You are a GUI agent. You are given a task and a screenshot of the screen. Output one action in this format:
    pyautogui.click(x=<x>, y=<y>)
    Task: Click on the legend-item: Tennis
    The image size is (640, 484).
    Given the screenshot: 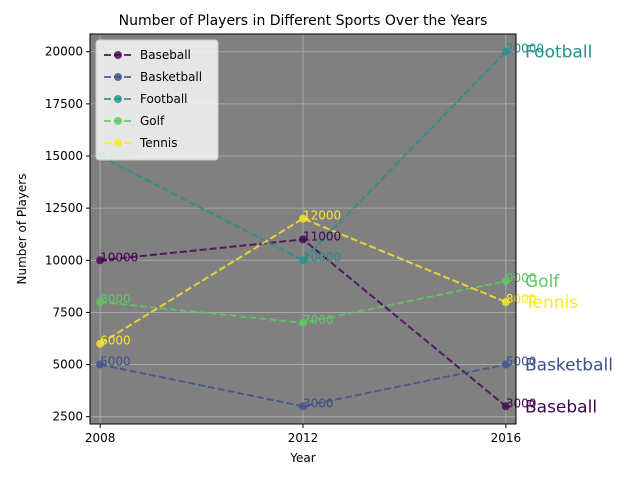 What is the action you would take?
    pyautogui.click(x=140, y=143)
    